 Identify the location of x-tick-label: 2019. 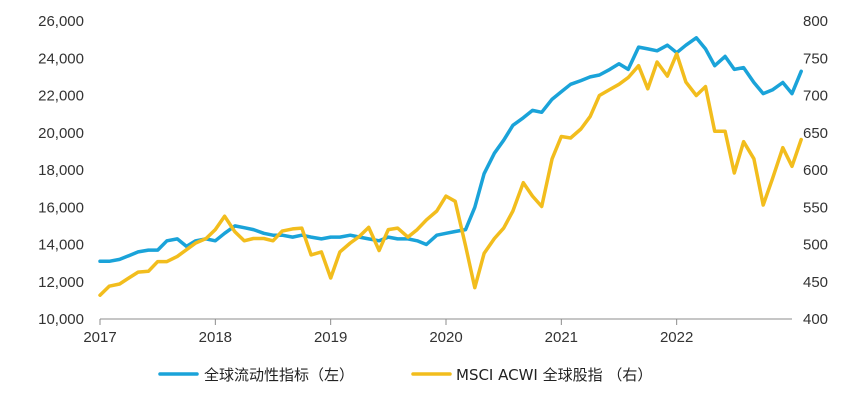
(330, 337).